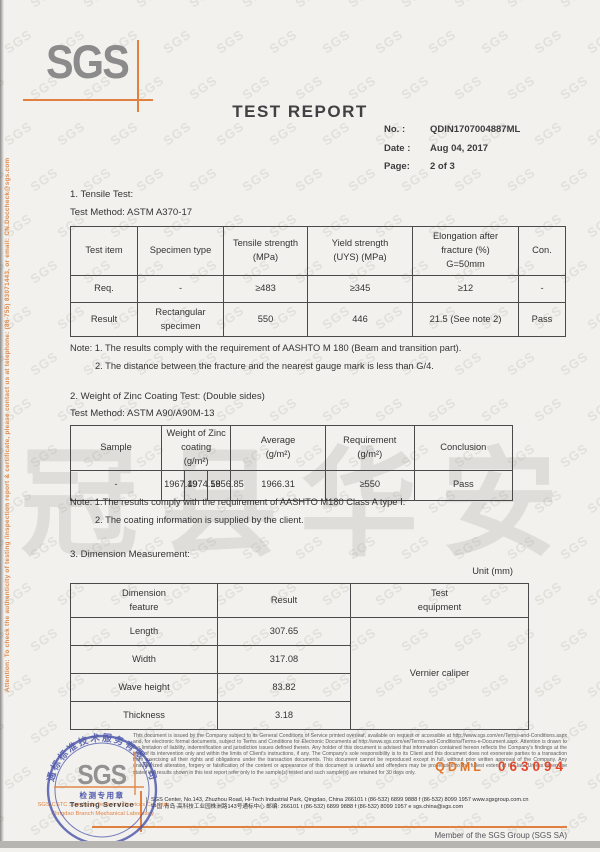 This screenshot has height=852, width=600. Describe the element at coordinates (493, 766) in the screenshot. I see `report-code: QDML 063094` at that location.